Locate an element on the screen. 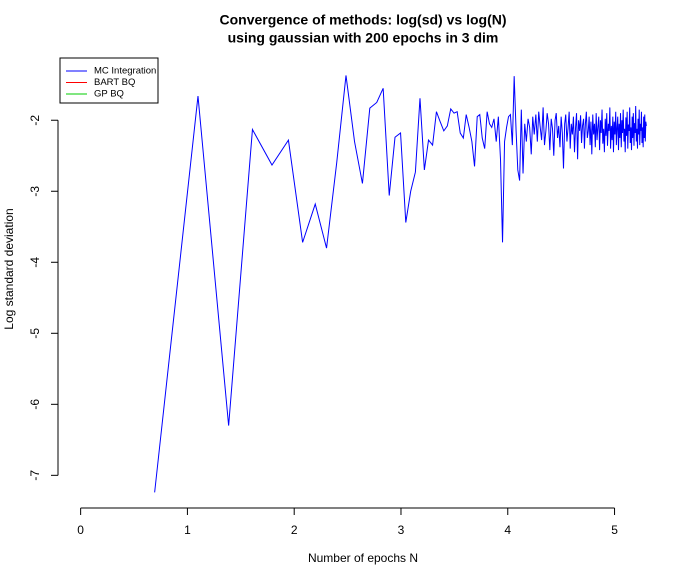 The height and width of the screenshot is (583, 700). x-axis-label: Number of epochs N is located at coordinates (363, 558).